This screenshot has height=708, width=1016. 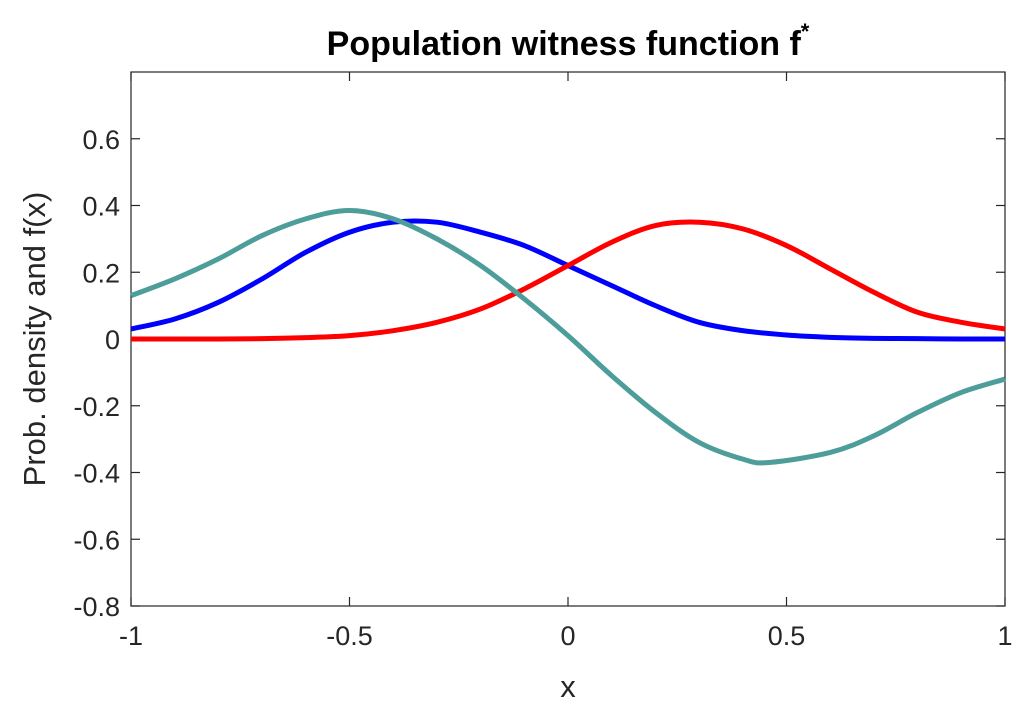 What do you see at coordinates (101, 140) in the screenshot?
I see `y-tick-label: 0.6` at bounding box center [101, 140].